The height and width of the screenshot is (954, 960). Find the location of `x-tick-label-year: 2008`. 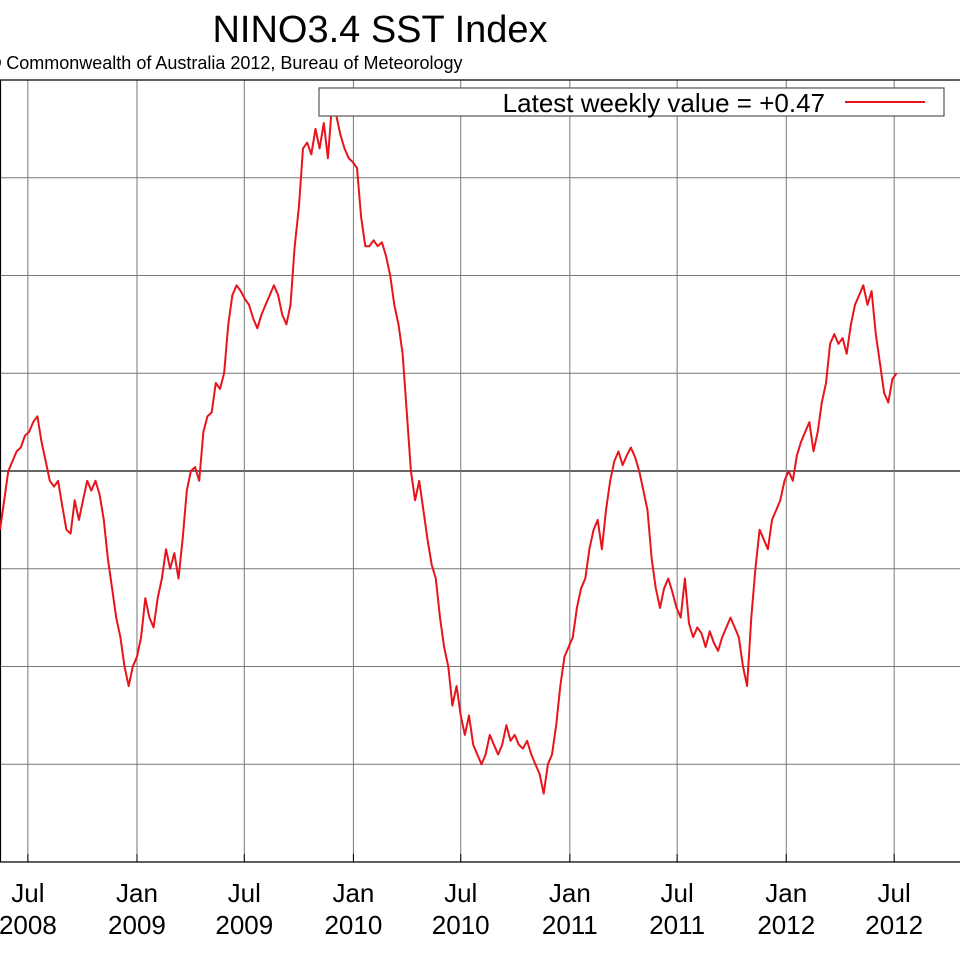

x-tick-label-year: 2008 is located at coordinates (28, 925).